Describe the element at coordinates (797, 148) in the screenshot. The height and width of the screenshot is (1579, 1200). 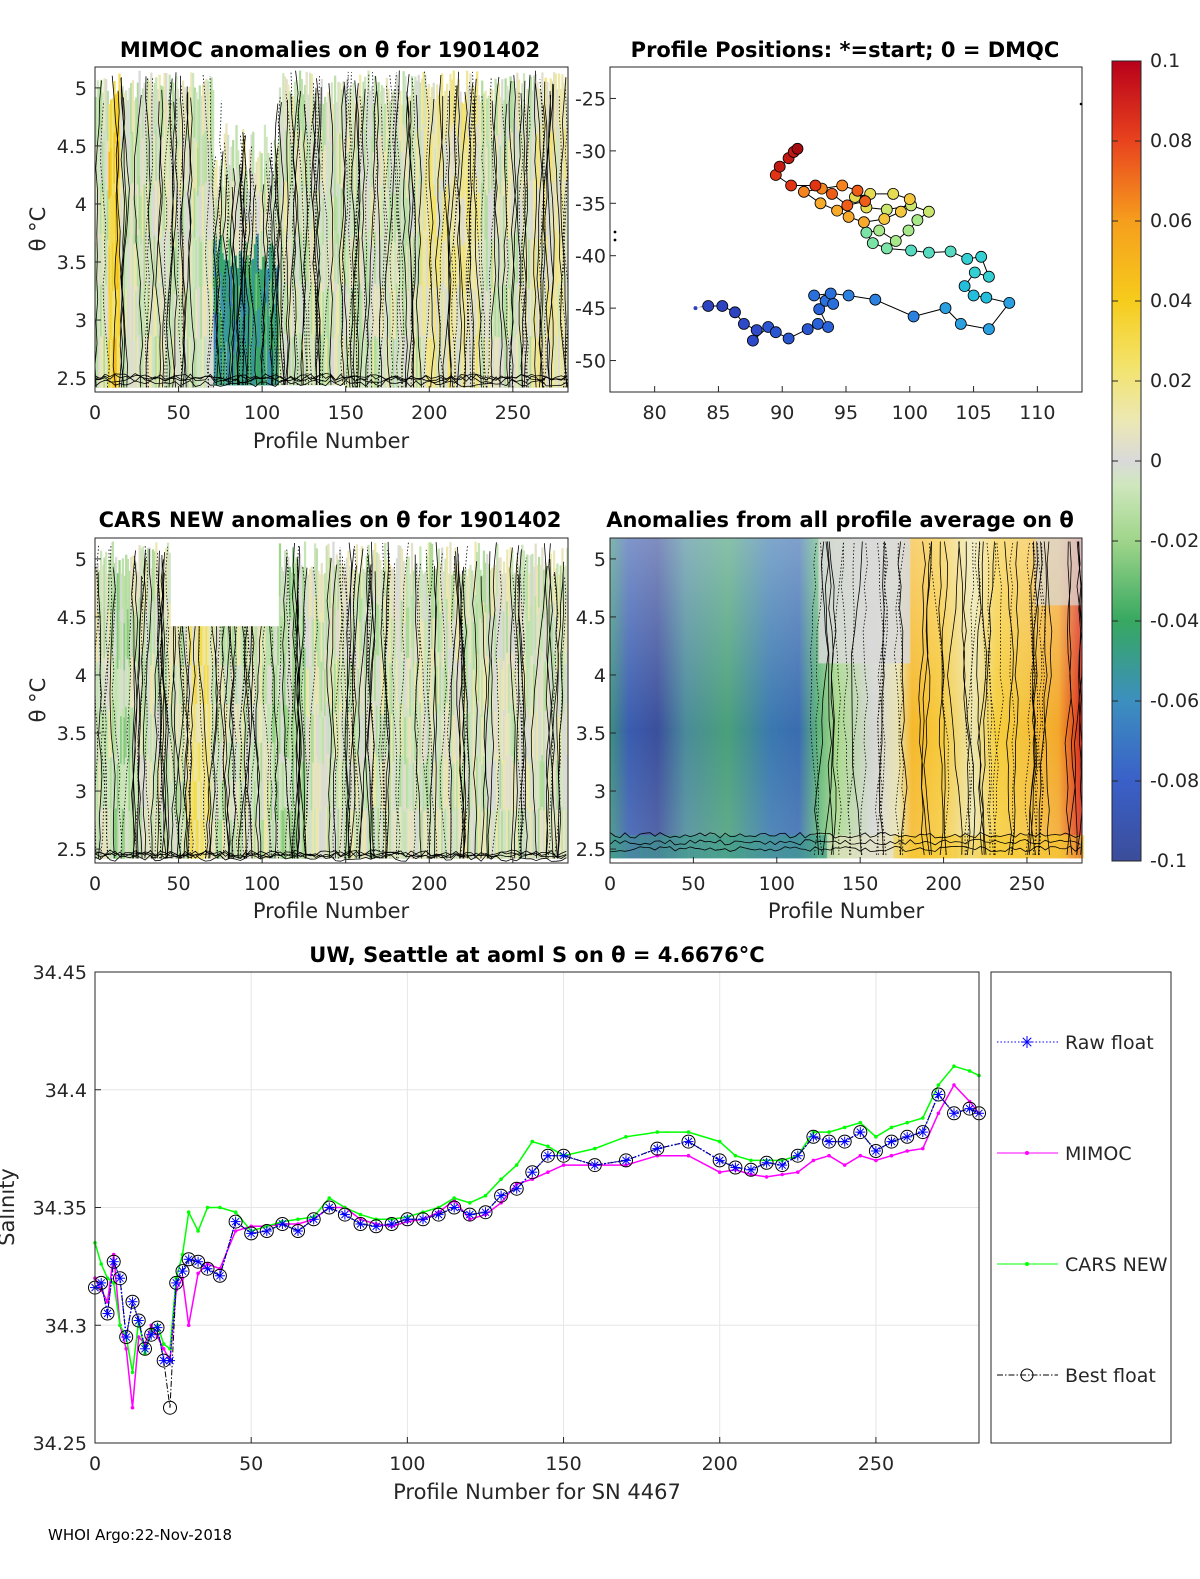
I see `profile-position-marker` at that location.